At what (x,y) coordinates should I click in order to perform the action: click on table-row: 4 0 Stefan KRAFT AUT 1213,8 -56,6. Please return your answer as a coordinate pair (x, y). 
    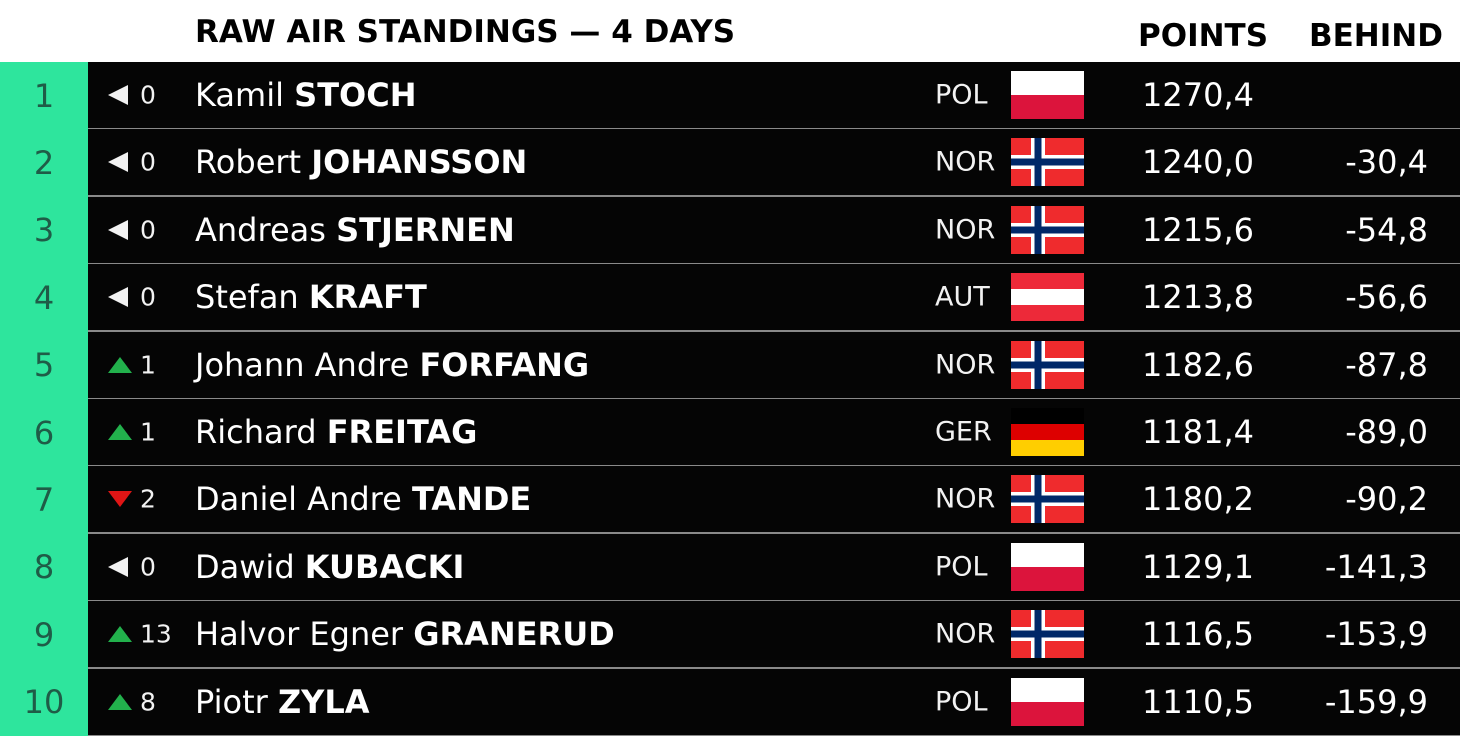
    Looking at the image, I should click on (730, 298).